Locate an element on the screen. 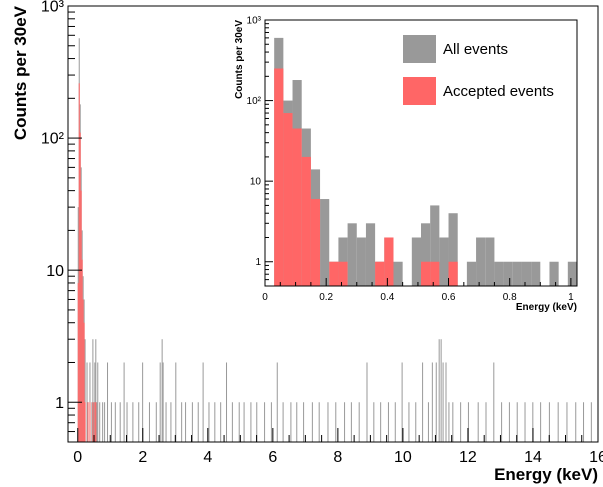  x-tick-label-2: 2 is located at coordinates (142, 457).